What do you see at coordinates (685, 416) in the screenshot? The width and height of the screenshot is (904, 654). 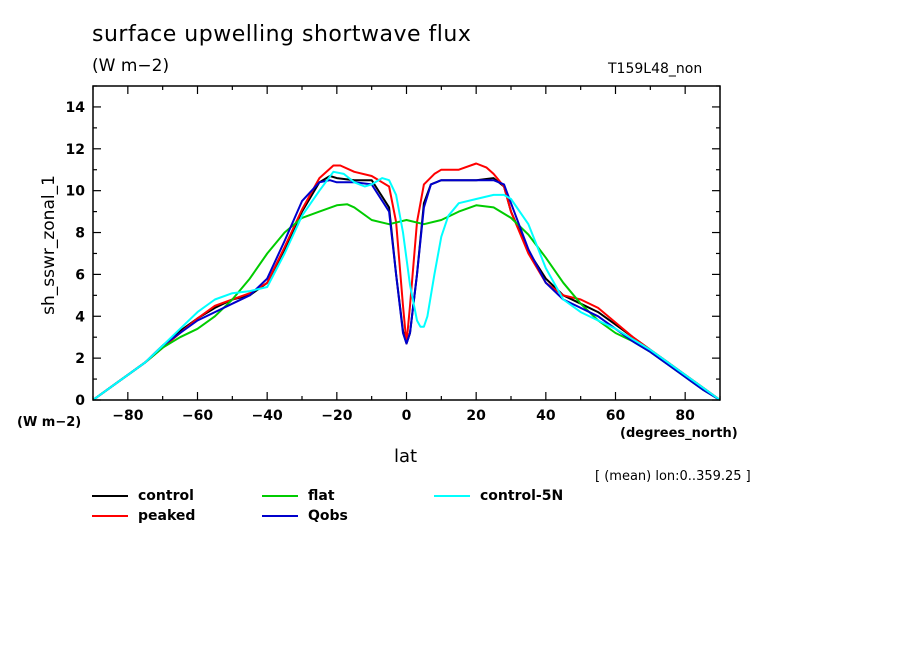 I see `x-tick-label: 80` at bounding box center [685, 416].